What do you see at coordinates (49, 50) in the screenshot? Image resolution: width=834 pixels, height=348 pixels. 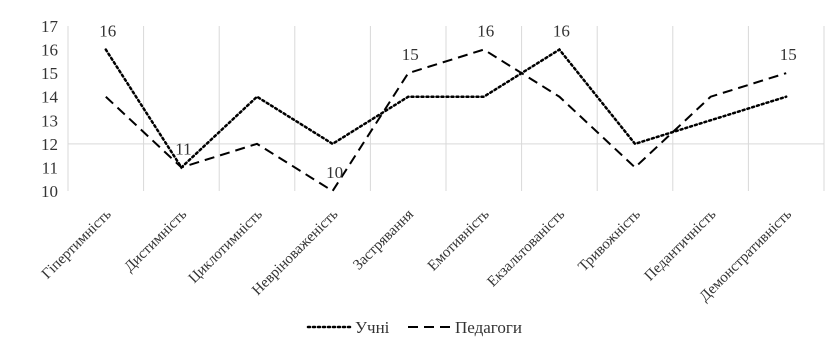 I see `y-tick-label: 16` at bounding box center [49, 50].